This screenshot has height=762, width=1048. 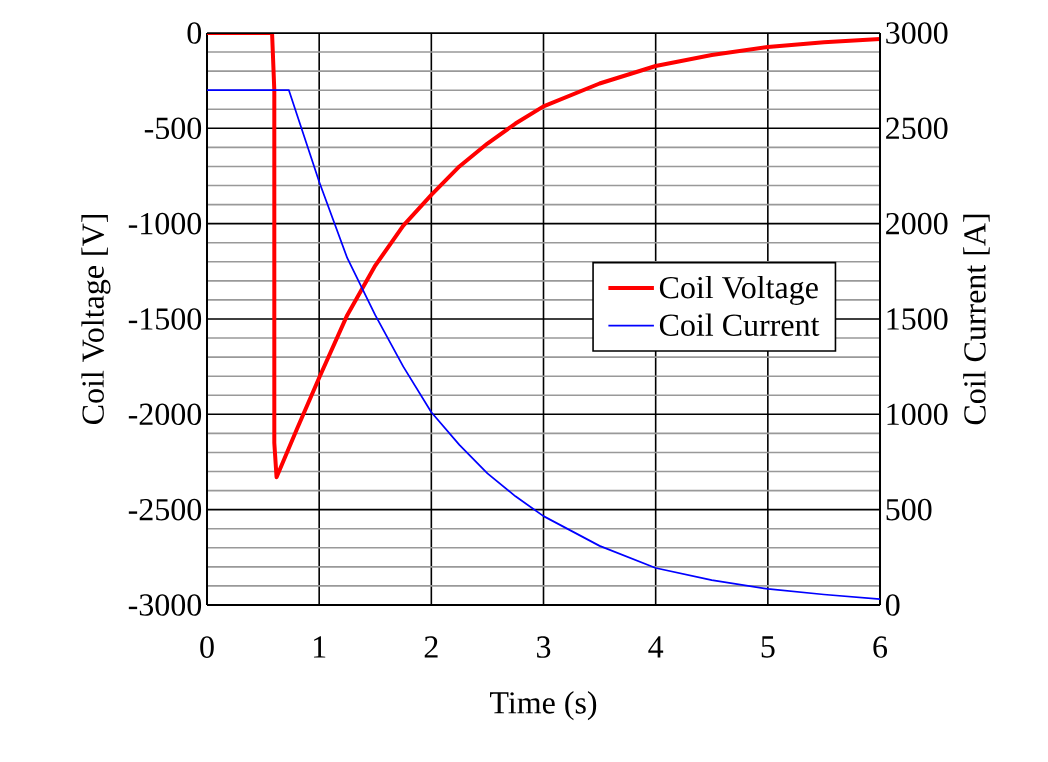 What do you see at coordinates (768, 647) in the screenshot?
I see `x-tick-label: 5` at bounding box center [768, 647].